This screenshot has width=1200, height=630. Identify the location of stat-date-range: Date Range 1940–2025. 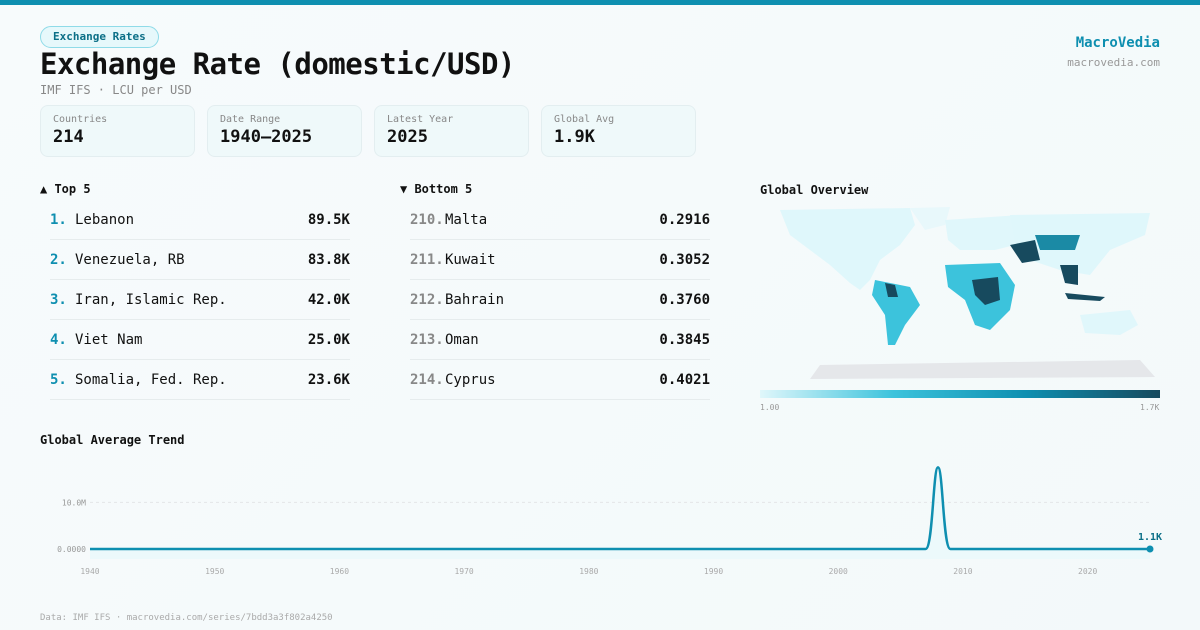
(284, 131).